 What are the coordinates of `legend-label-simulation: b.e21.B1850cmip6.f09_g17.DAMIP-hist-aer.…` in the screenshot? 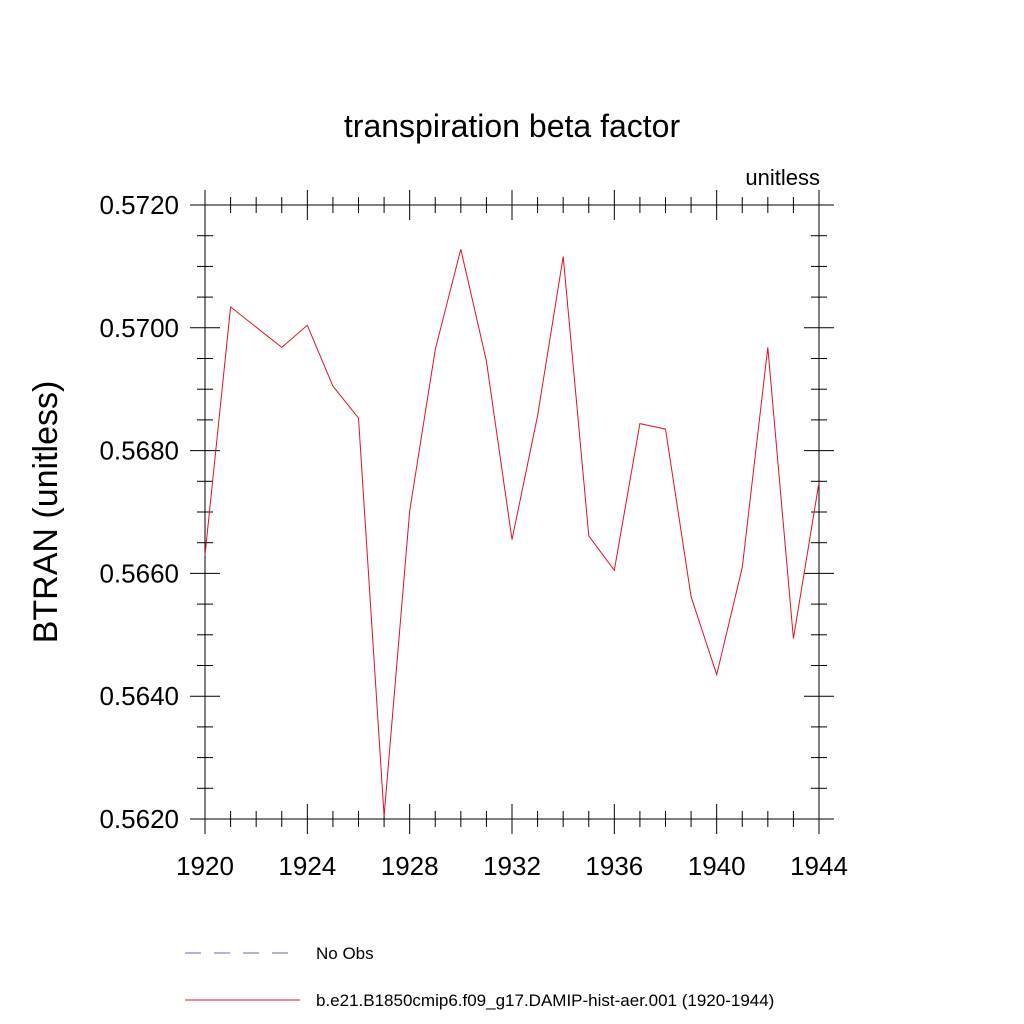 It's located at (545, 1000).